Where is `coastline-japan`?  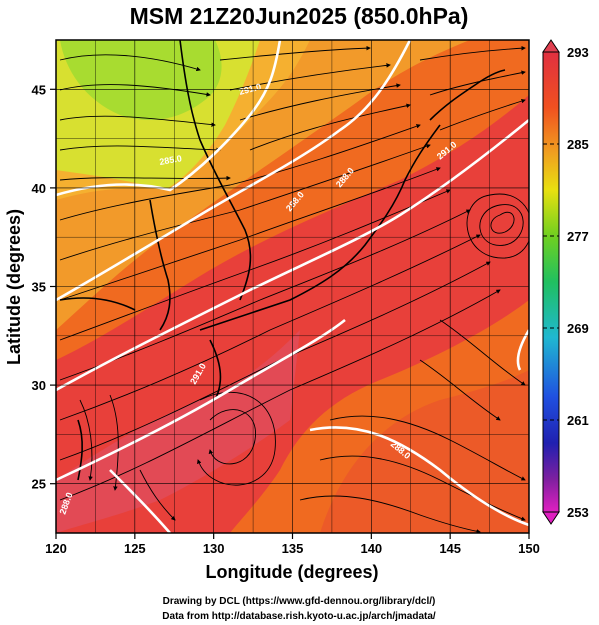
coastline-japan is located at coordinates (320, 227).